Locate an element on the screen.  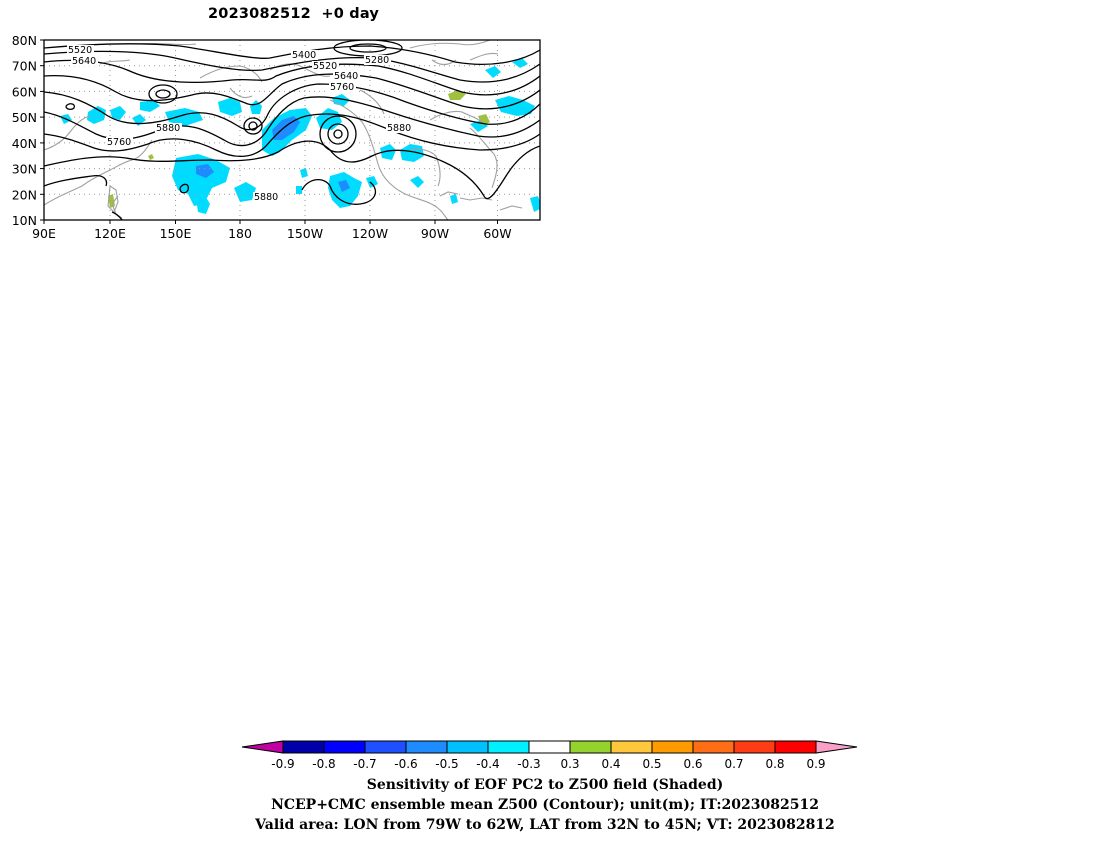
colorbar-tick-label: 0.3 is located at coordinates (569, 764).